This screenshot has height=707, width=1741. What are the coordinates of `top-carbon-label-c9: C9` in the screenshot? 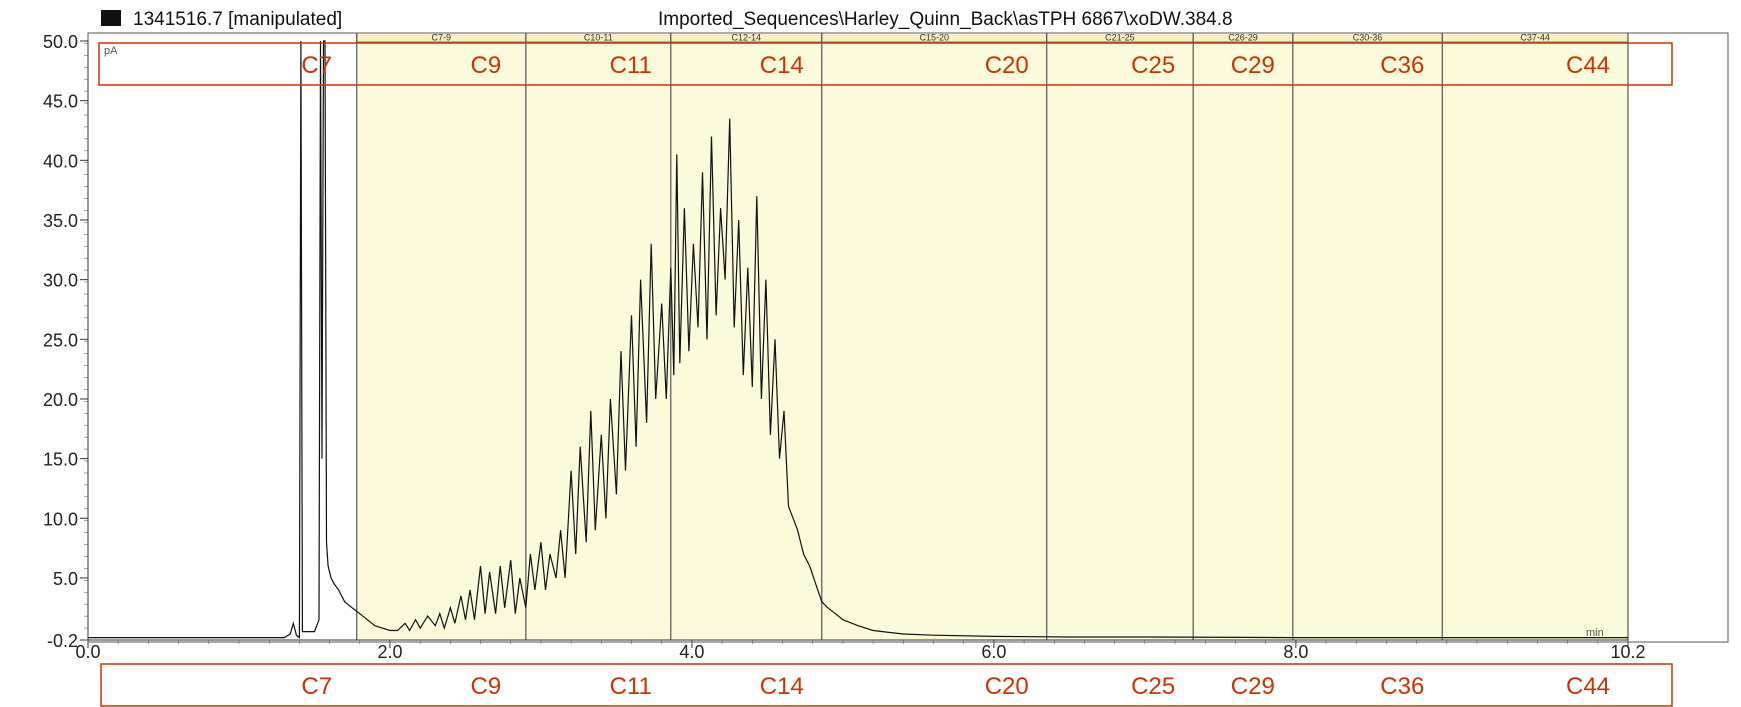 It's located at (485, 65).